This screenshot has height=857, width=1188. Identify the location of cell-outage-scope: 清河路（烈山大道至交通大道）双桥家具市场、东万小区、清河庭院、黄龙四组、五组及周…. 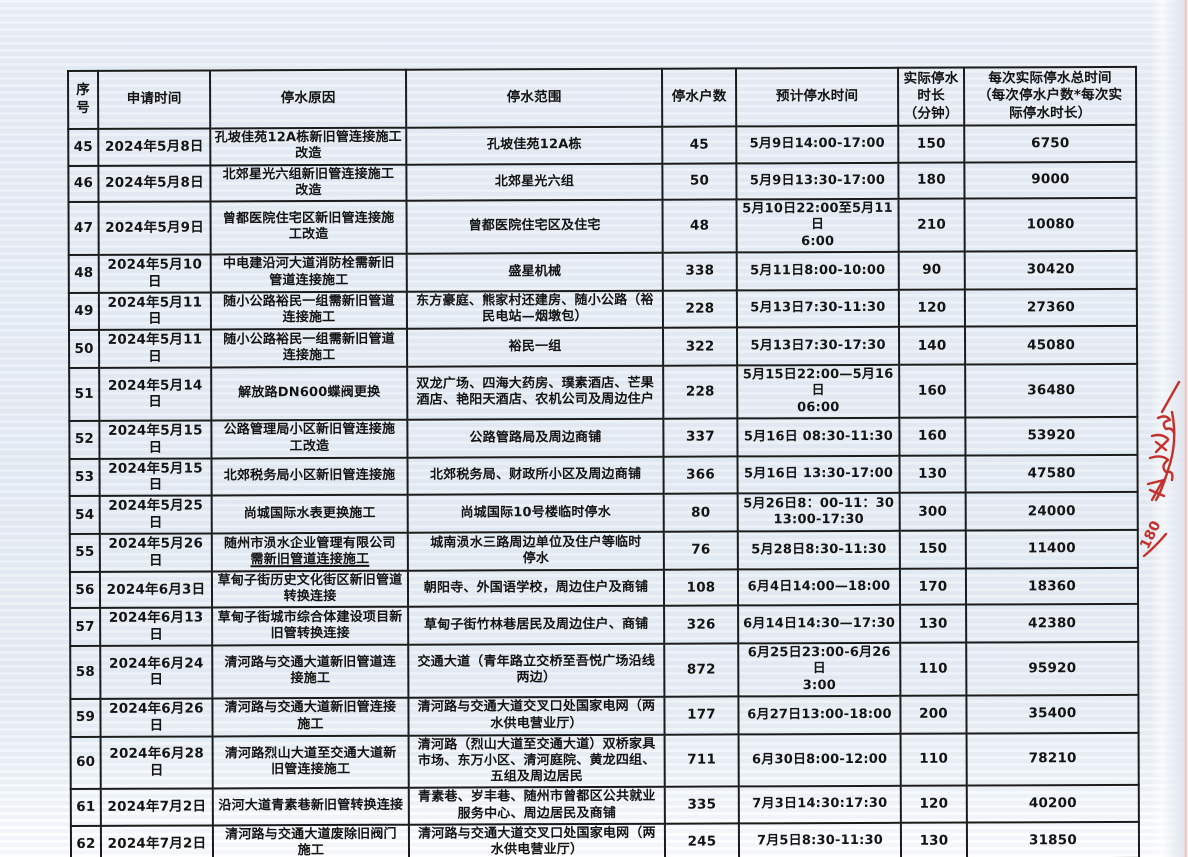
(536, 761).